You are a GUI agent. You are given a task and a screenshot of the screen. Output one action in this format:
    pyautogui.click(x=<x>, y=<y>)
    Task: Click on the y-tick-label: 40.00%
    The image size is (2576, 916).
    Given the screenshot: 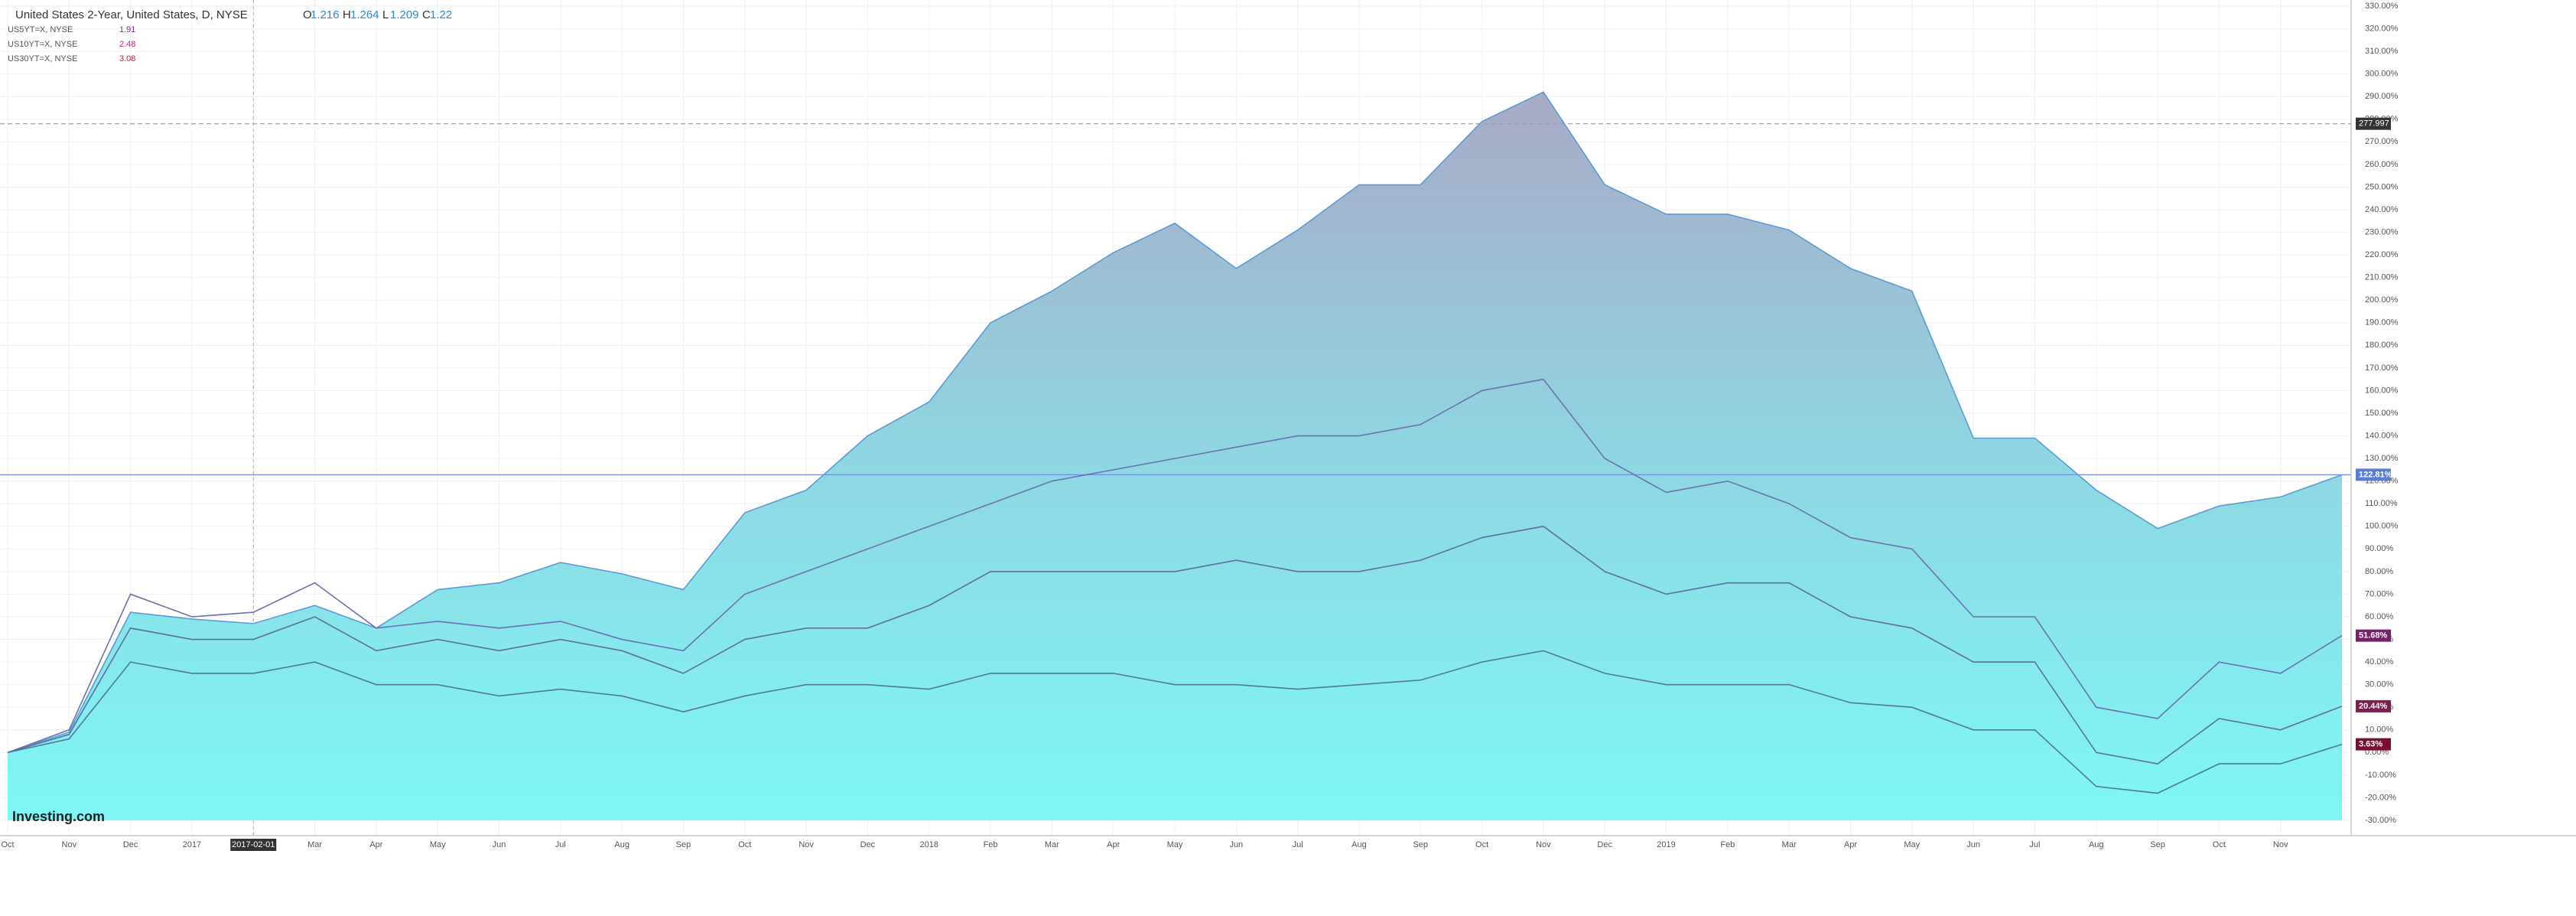 What is the action you would take?
    pyautogui.click(x=2379, y=662)
    